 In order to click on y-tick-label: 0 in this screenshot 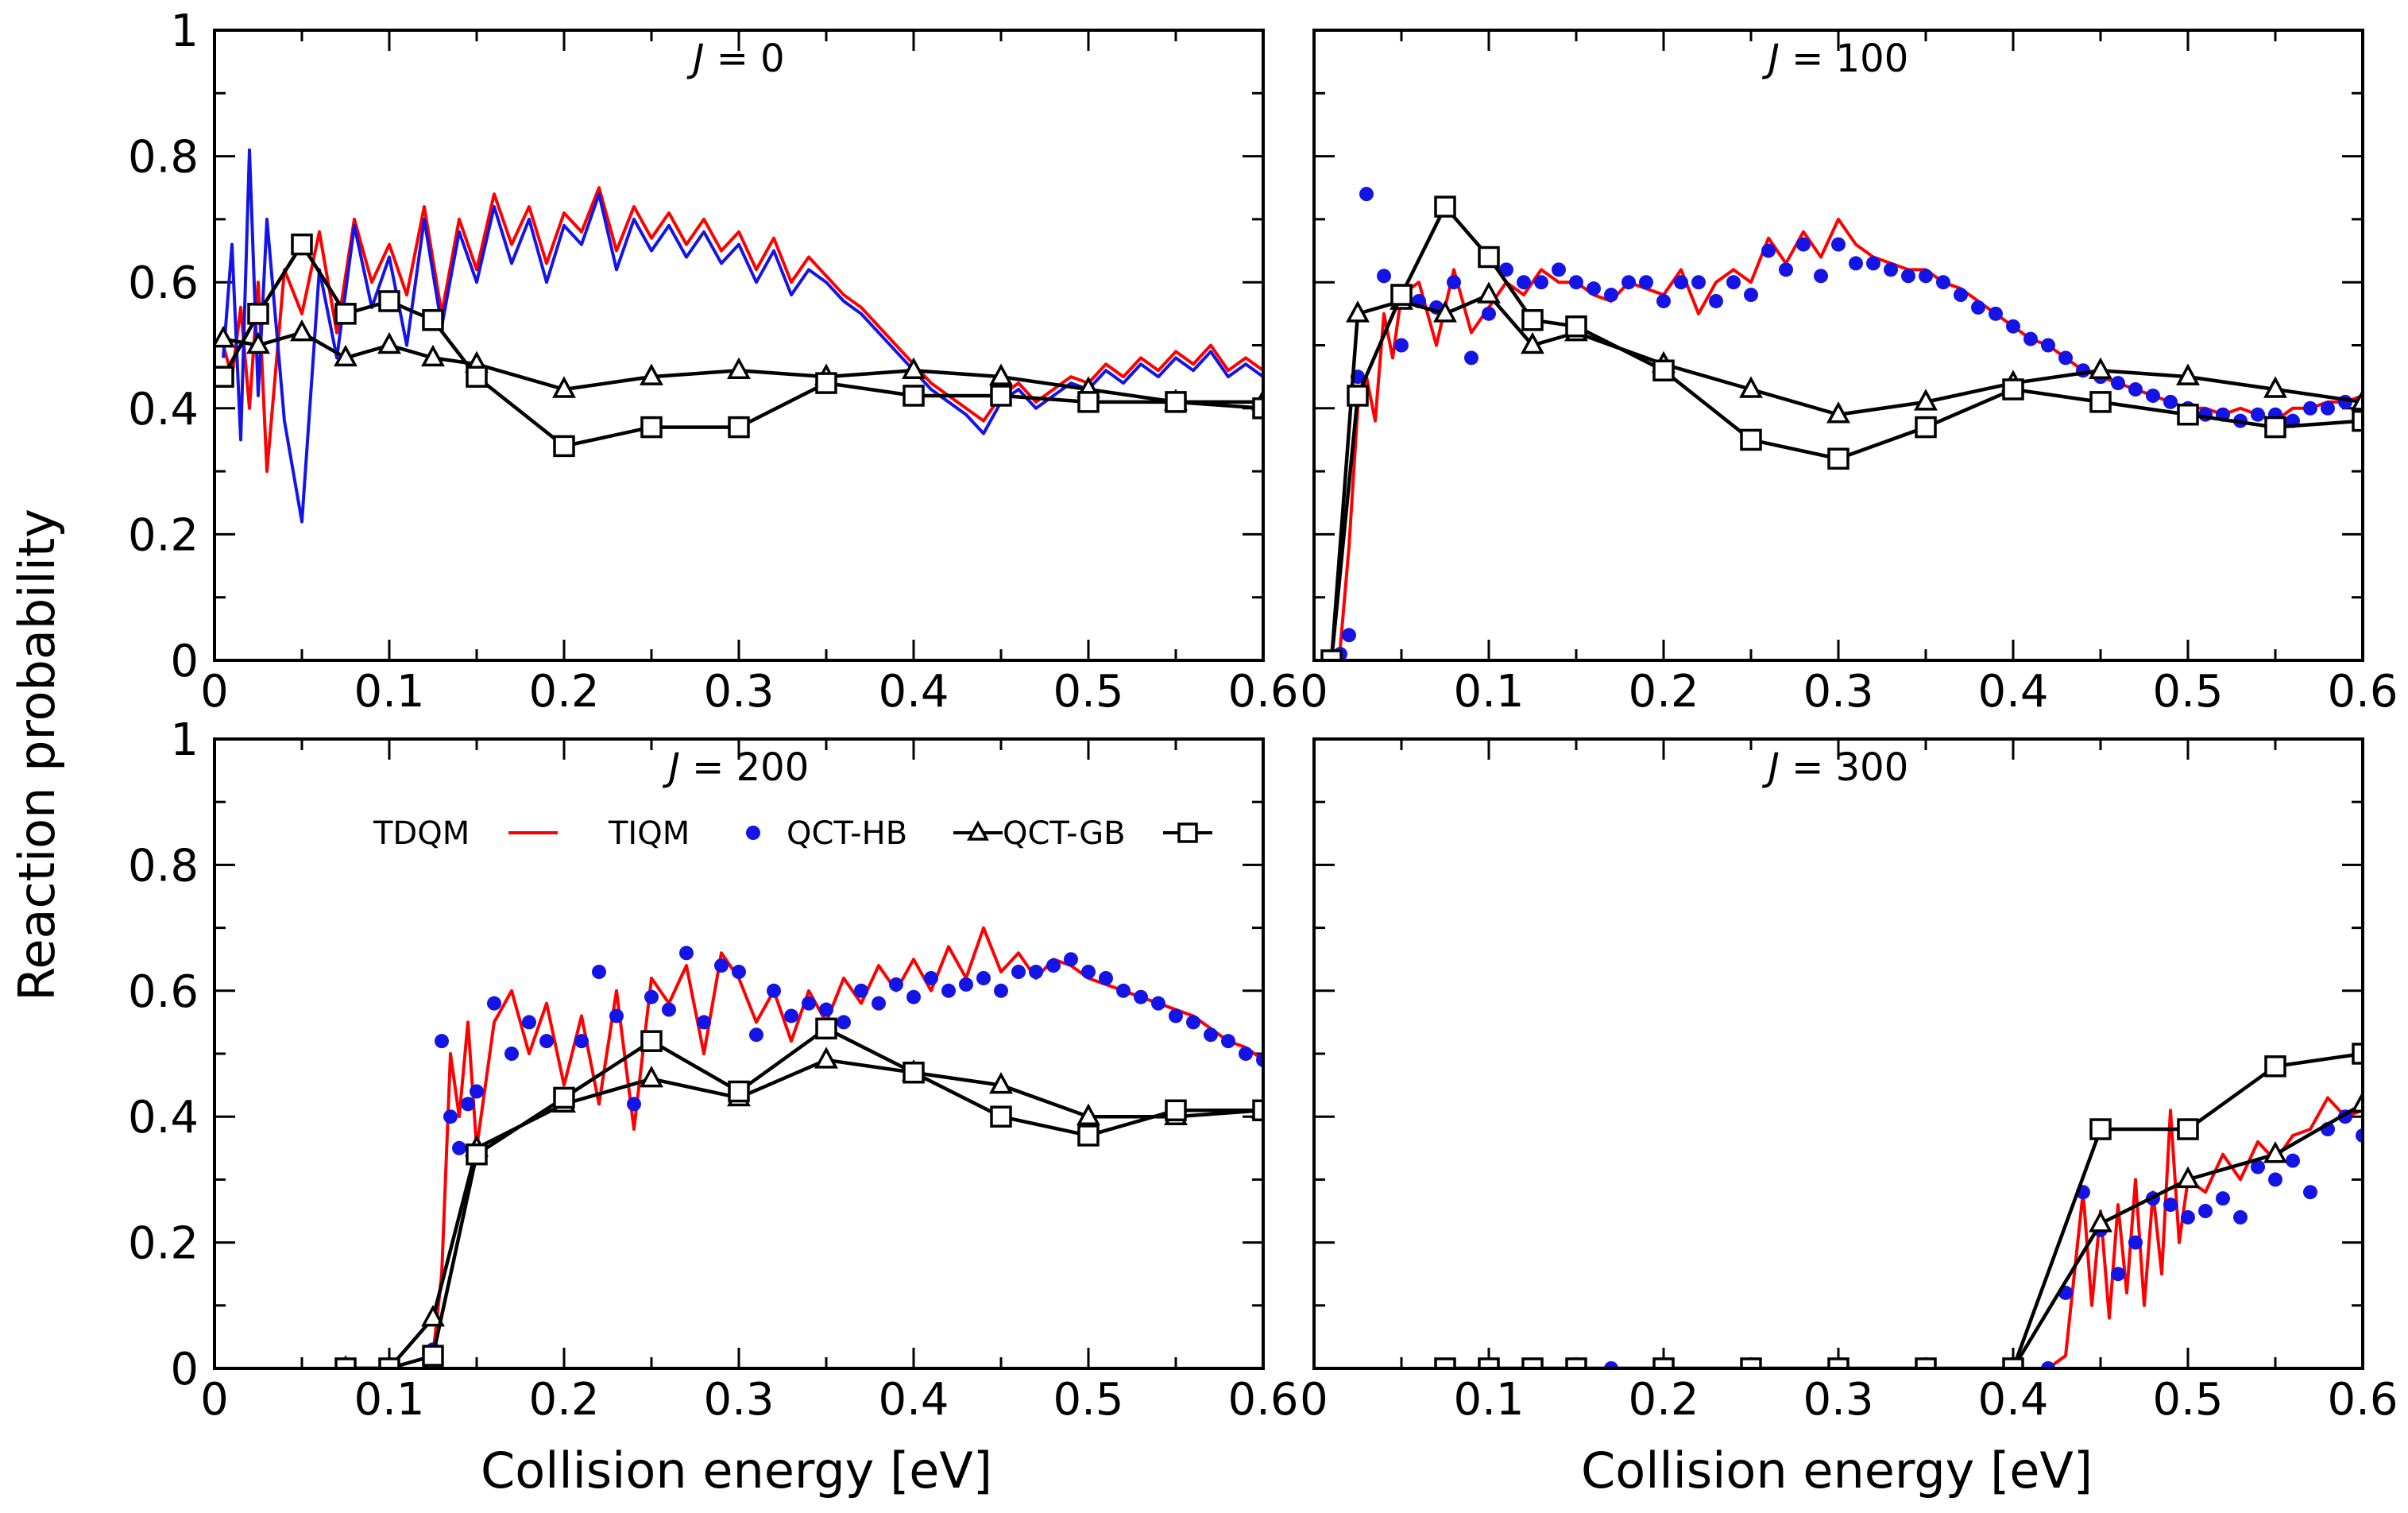, I will do `click(184, 661)`.